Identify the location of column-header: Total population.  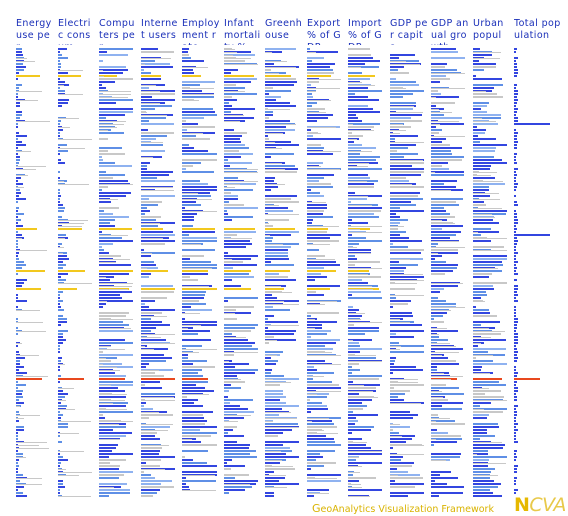
(537, 29).